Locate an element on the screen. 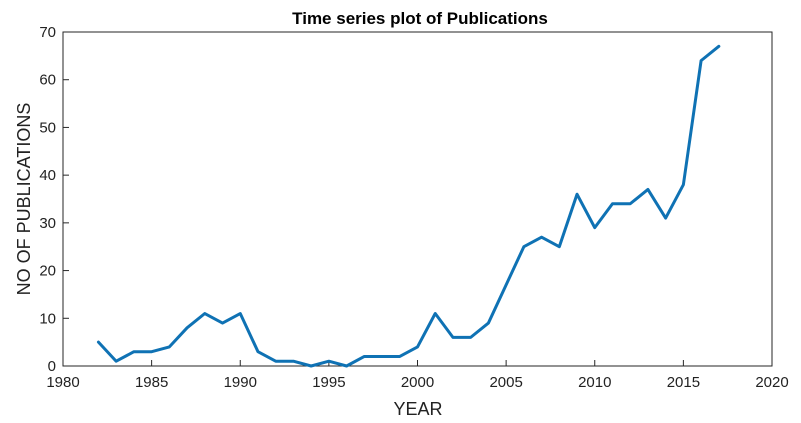  y-tick-label: 0 is located at coordinates (52, 366).